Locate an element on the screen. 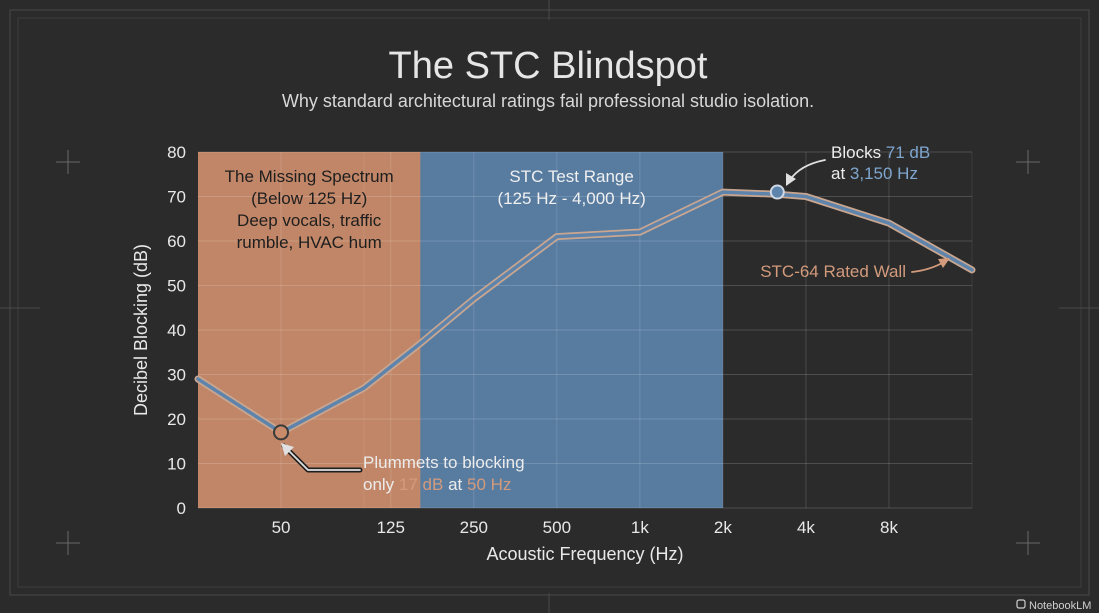 The height and width of the screenshot is (613, 1099). high-arrow is located at coordinates (807, 170).